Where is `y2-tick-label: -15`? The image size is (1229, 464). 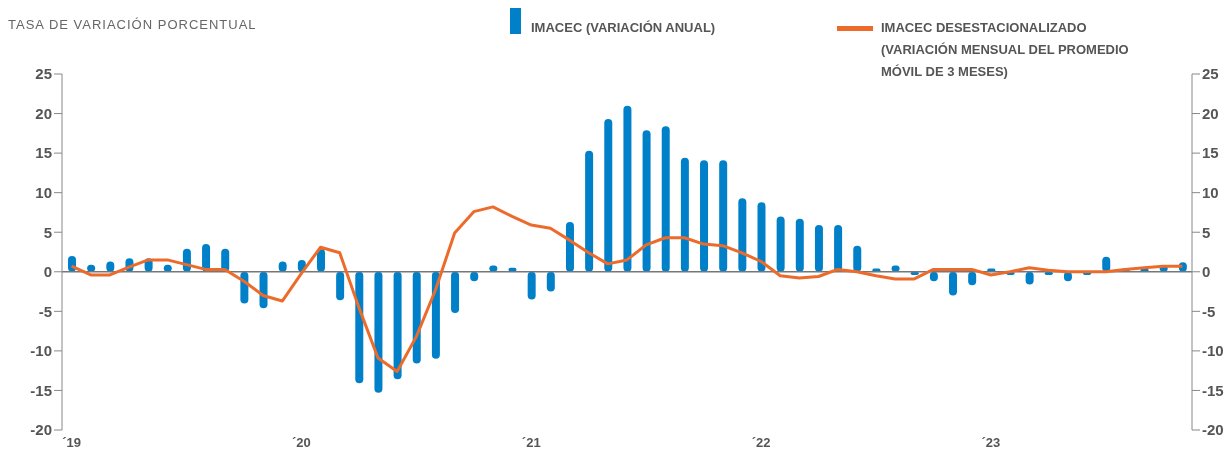
y2-tick-label: -15 is located at coordinates (1213, 390).